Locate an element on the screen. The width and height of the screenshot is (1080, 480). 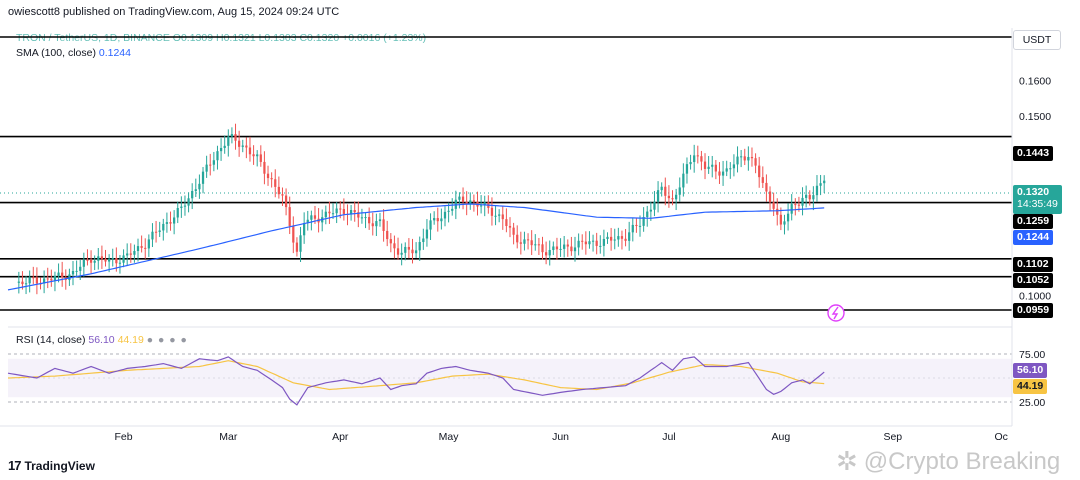
badge-support-2: 0.1052 is located at coordinates (1033, 280).